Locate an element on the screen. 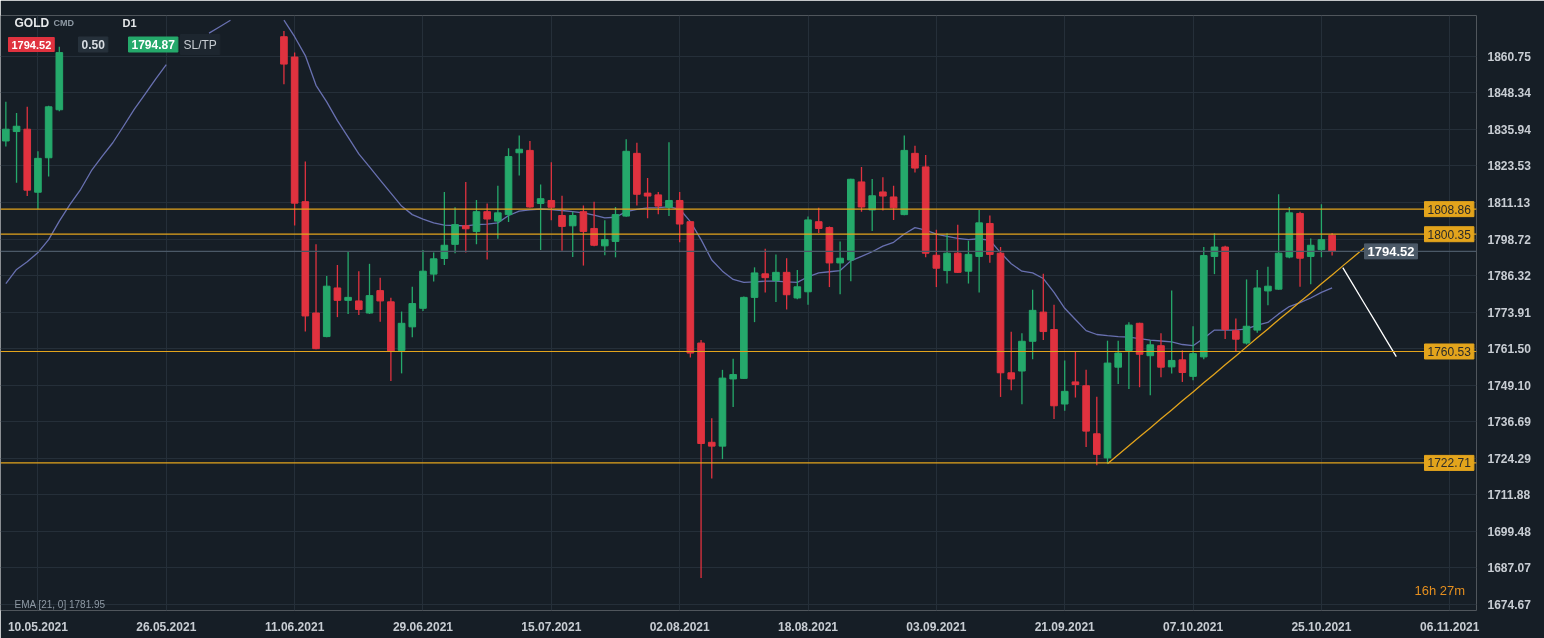 This screenshot has height=638, width=1544. y-tick-label: 1749.10 is located at coordinates (1509, 385).